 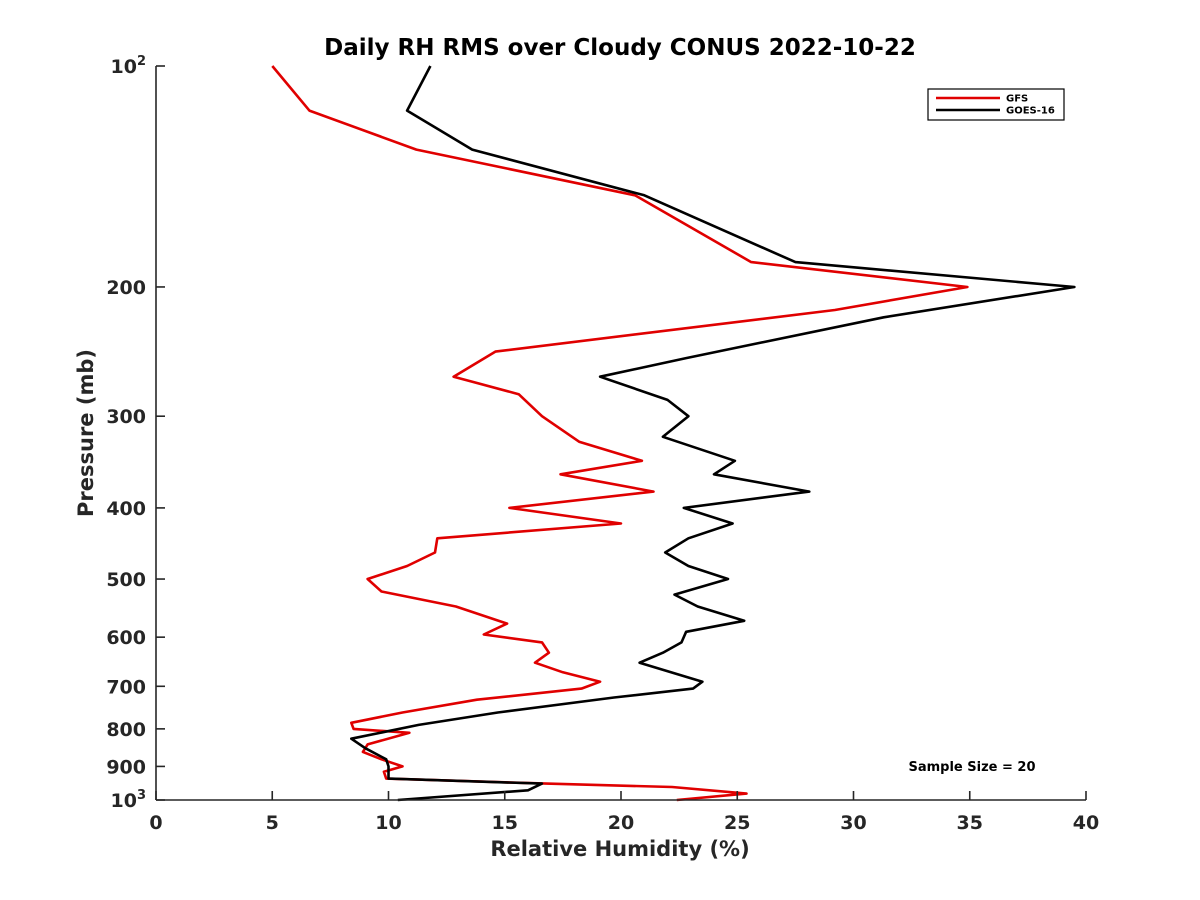 I want to click on y-tick-label: 400, so click(x=126, y=509).